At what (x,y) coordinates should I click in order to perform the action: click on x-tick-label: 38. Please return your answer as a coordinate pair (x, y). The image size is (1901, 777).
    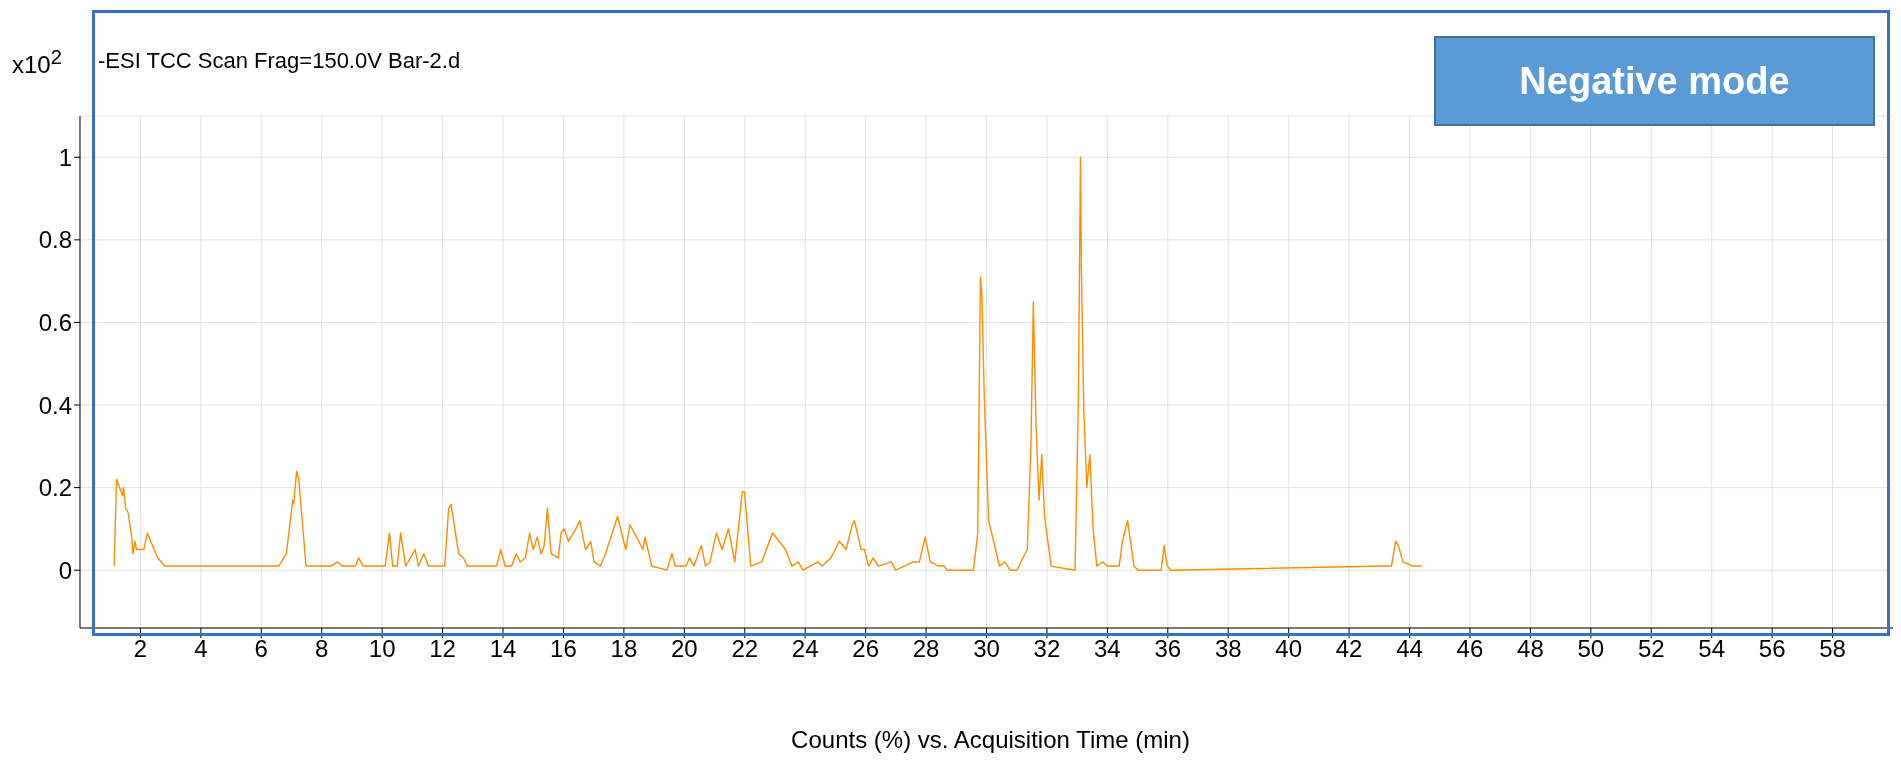
    Looking at the image, I should click on (1228, 649).